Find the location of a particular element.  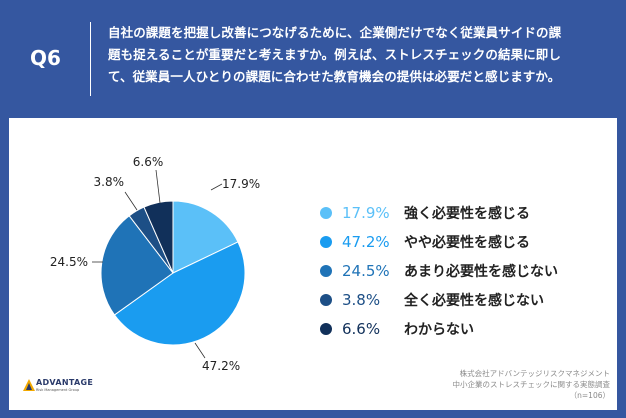

question-line: 自社の課題を把握し改善につなげるために、企業側だけでなく従業員サイドの課 is located at coordinates (335, 32).